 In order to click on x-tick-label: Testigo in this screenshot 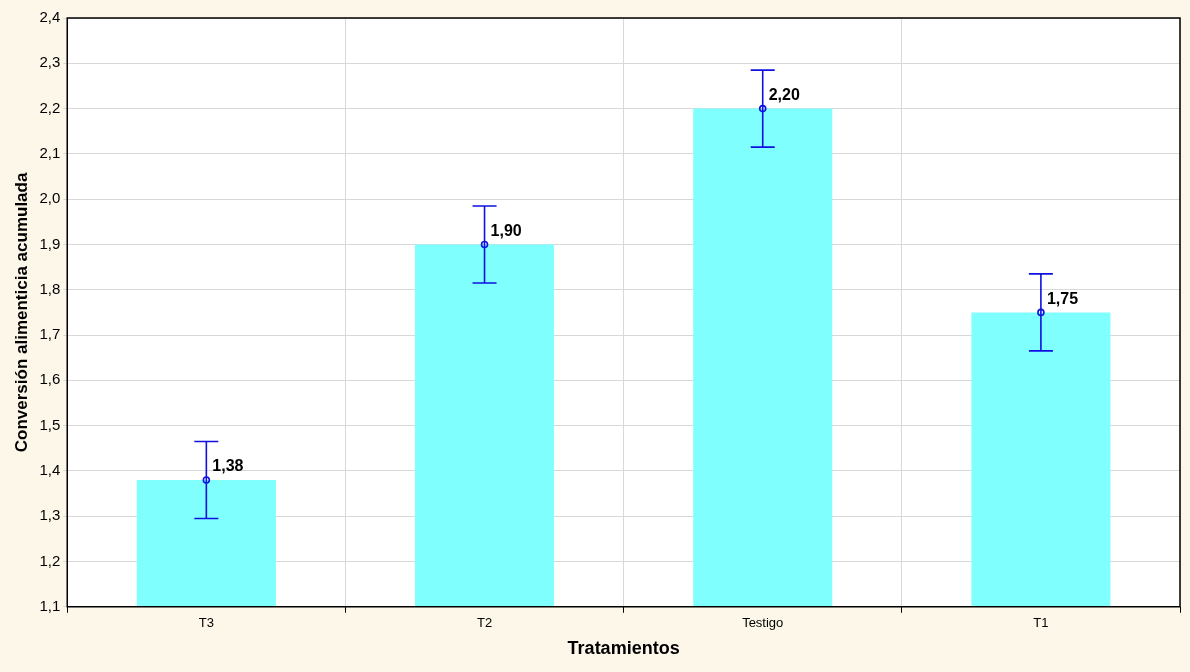, I will do `click(763, 623)`.